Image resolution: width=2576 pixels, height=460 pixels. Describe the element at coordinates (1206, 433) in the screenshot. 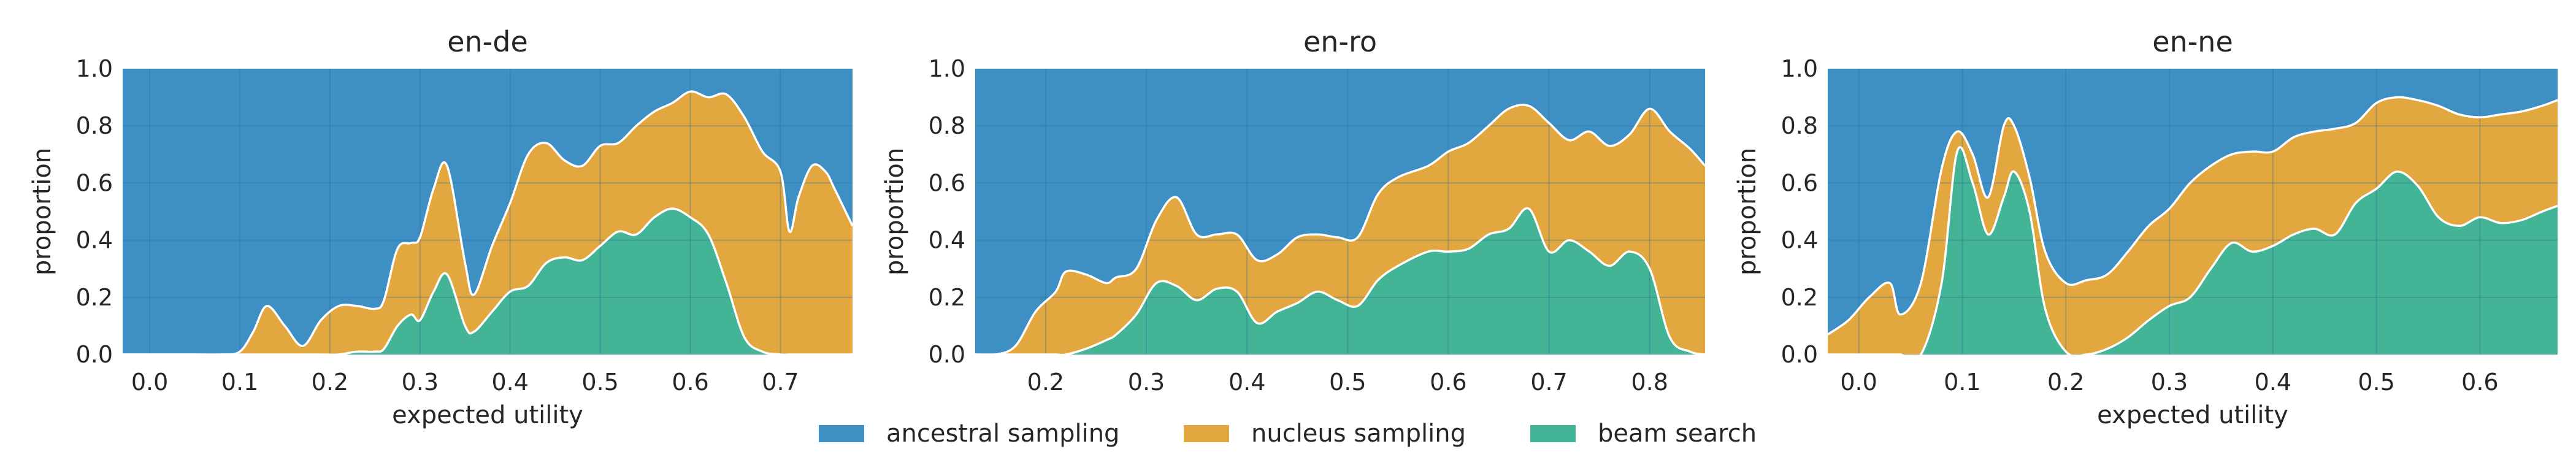

I see `legend-swatch-nucleus` at that location.